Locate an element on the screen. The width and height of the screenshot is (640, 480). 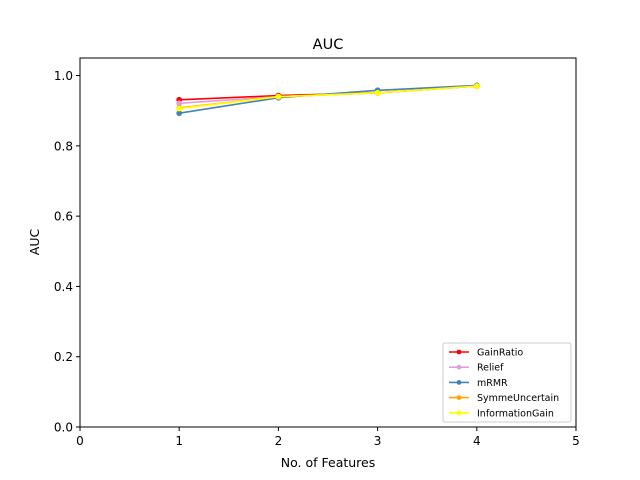
legend-item: GainRatio is located at coordinates (486, 353).